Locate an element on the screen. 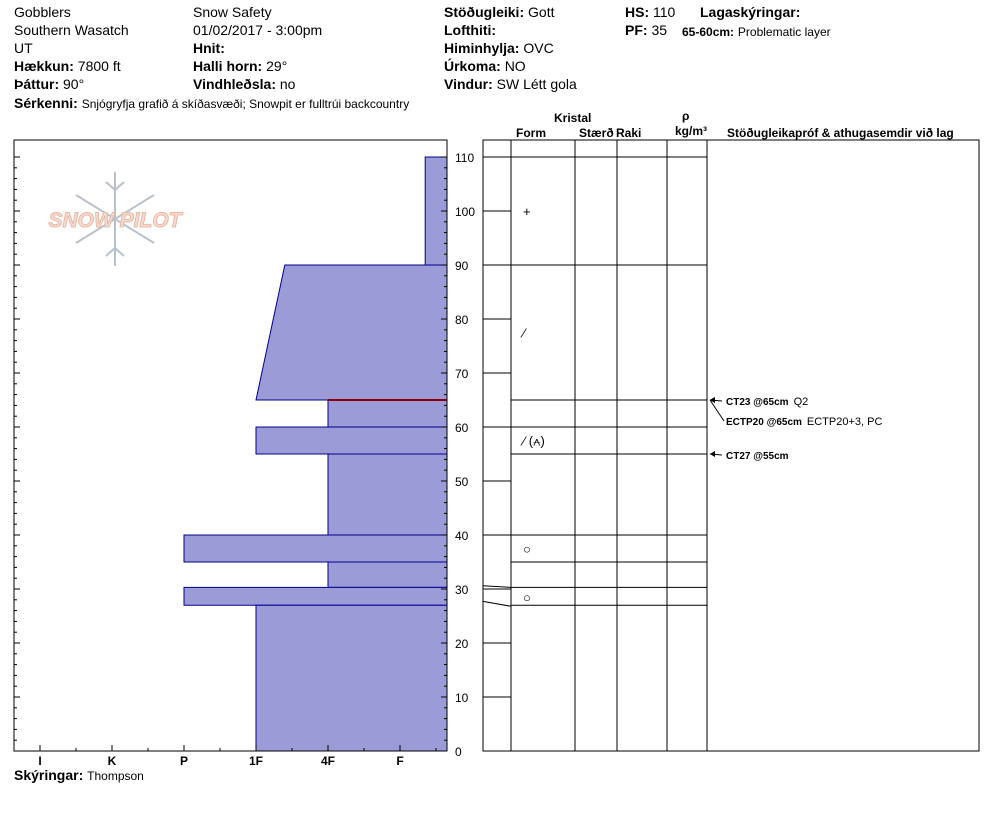 Image resolution: width=994 pixels, height=840 pixels. aspect: Þáttur: 90° is located at coordinates (49, 84).